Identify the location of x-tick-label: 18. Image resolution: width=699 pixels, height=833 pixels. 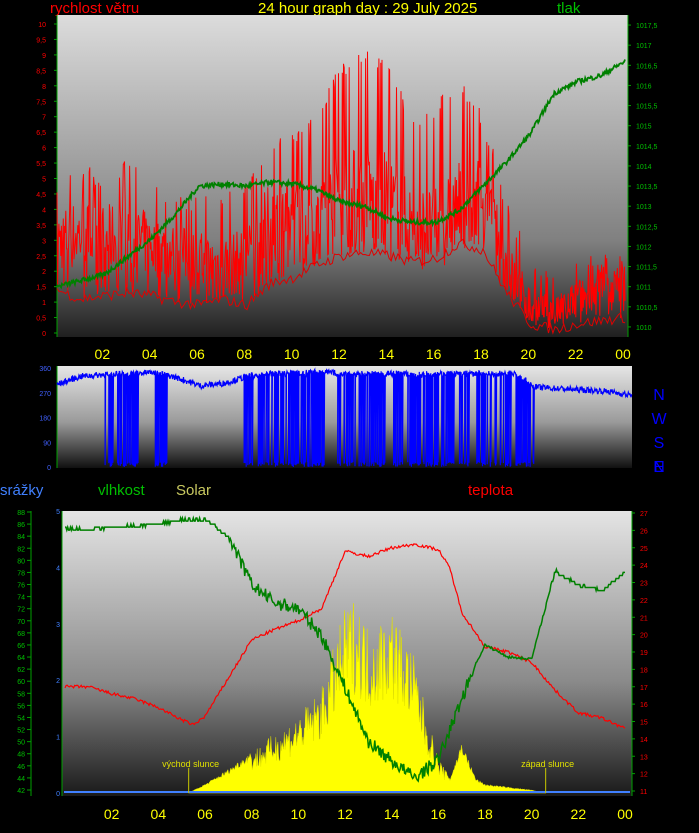
(481, 354).